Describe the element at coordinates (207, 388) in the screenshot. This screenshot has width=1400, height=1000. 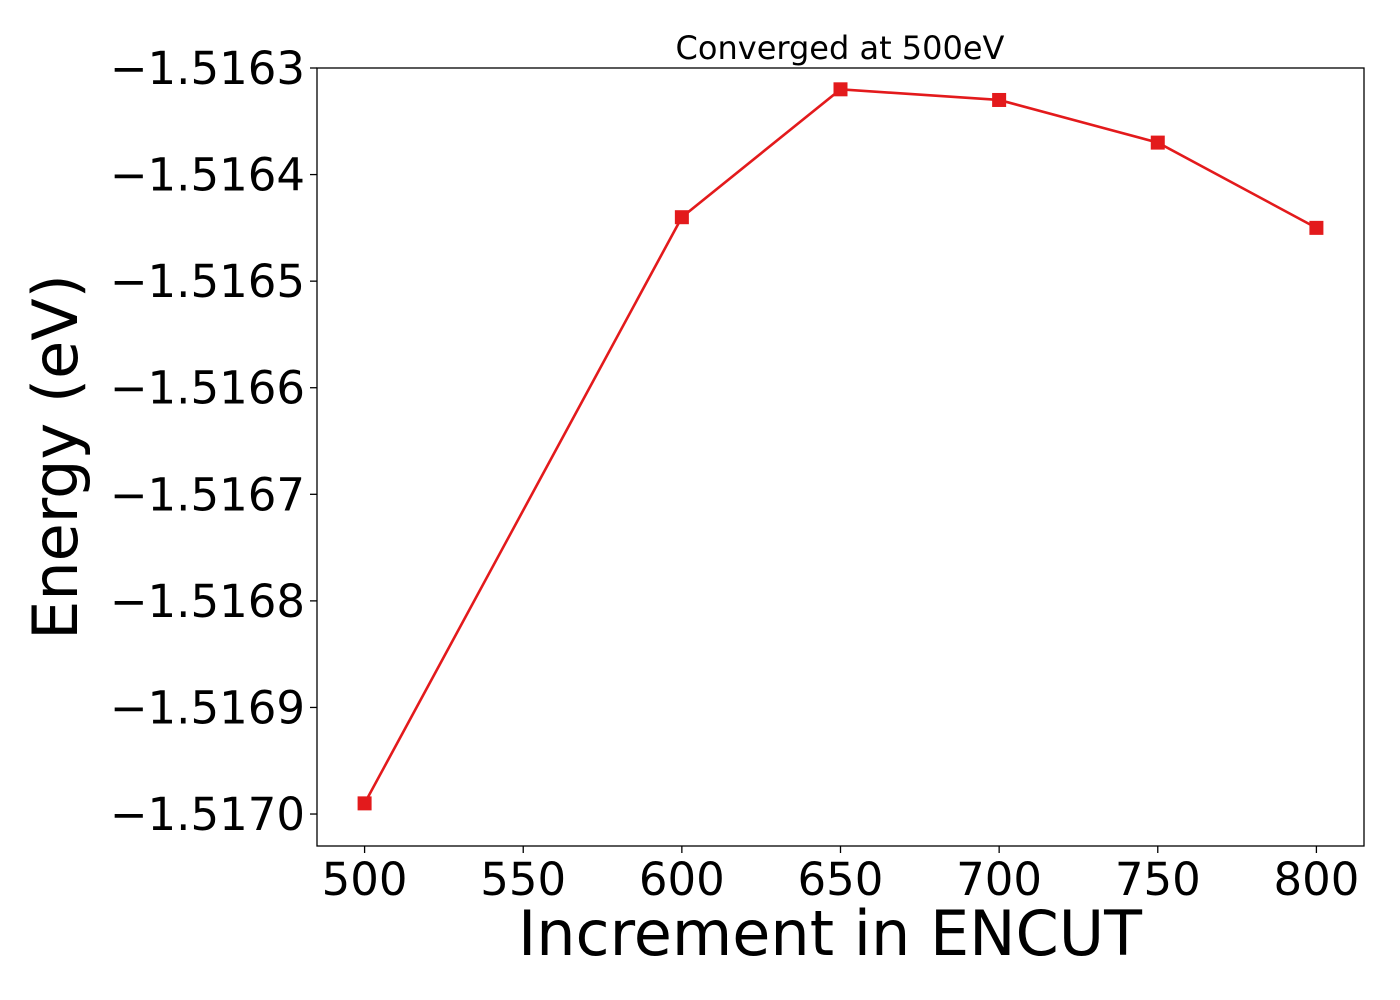
I see `y-tick-label: −1.5166` at that location.